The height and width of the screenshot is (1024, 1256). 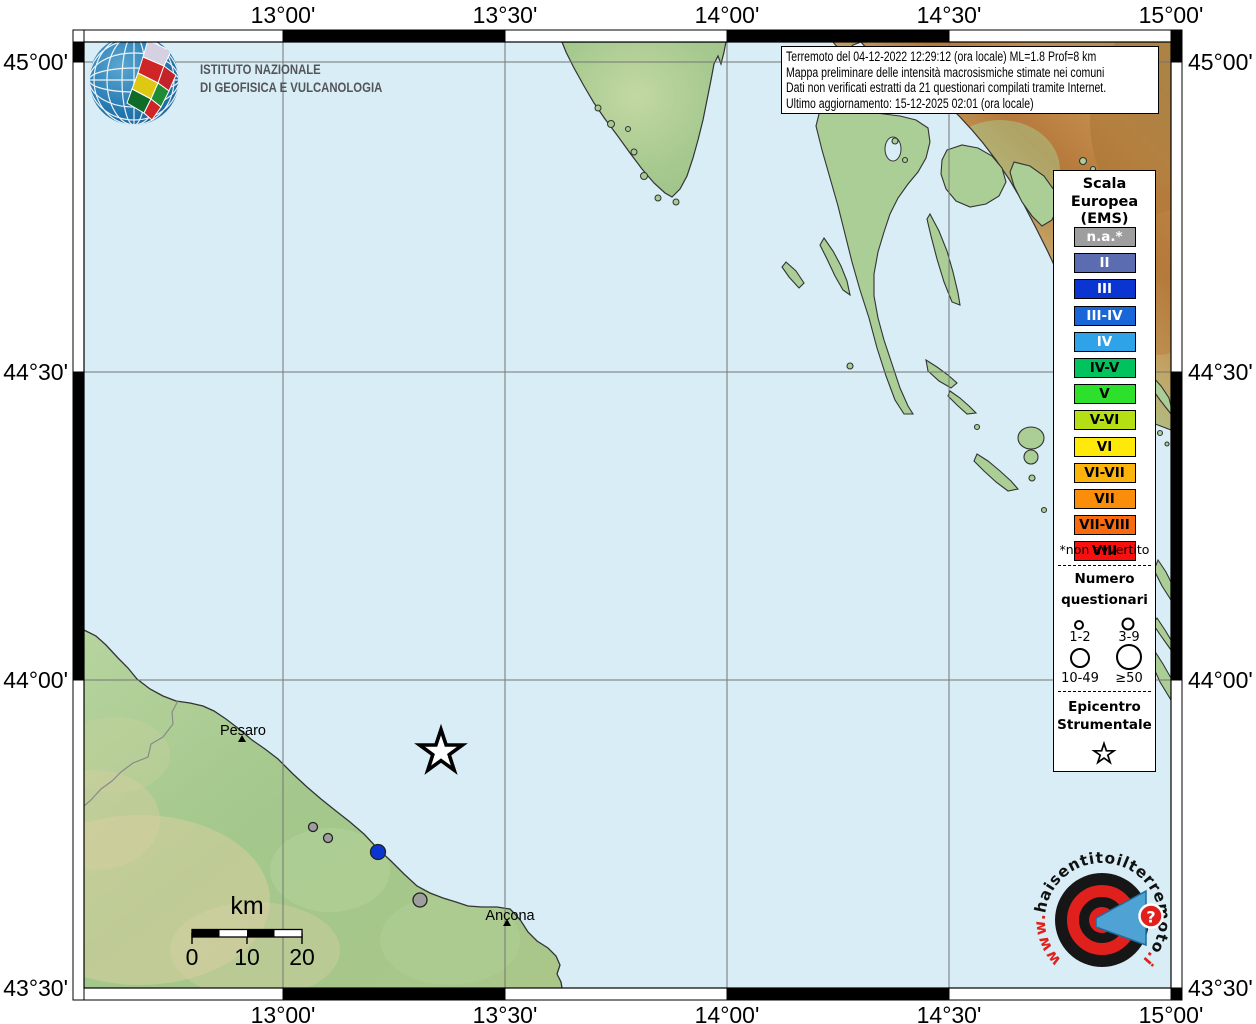 What do you see at coordinates (1106, 643) in the screenshot?
I see `questionari-size-symbols` at bounding box center [1106, 643].